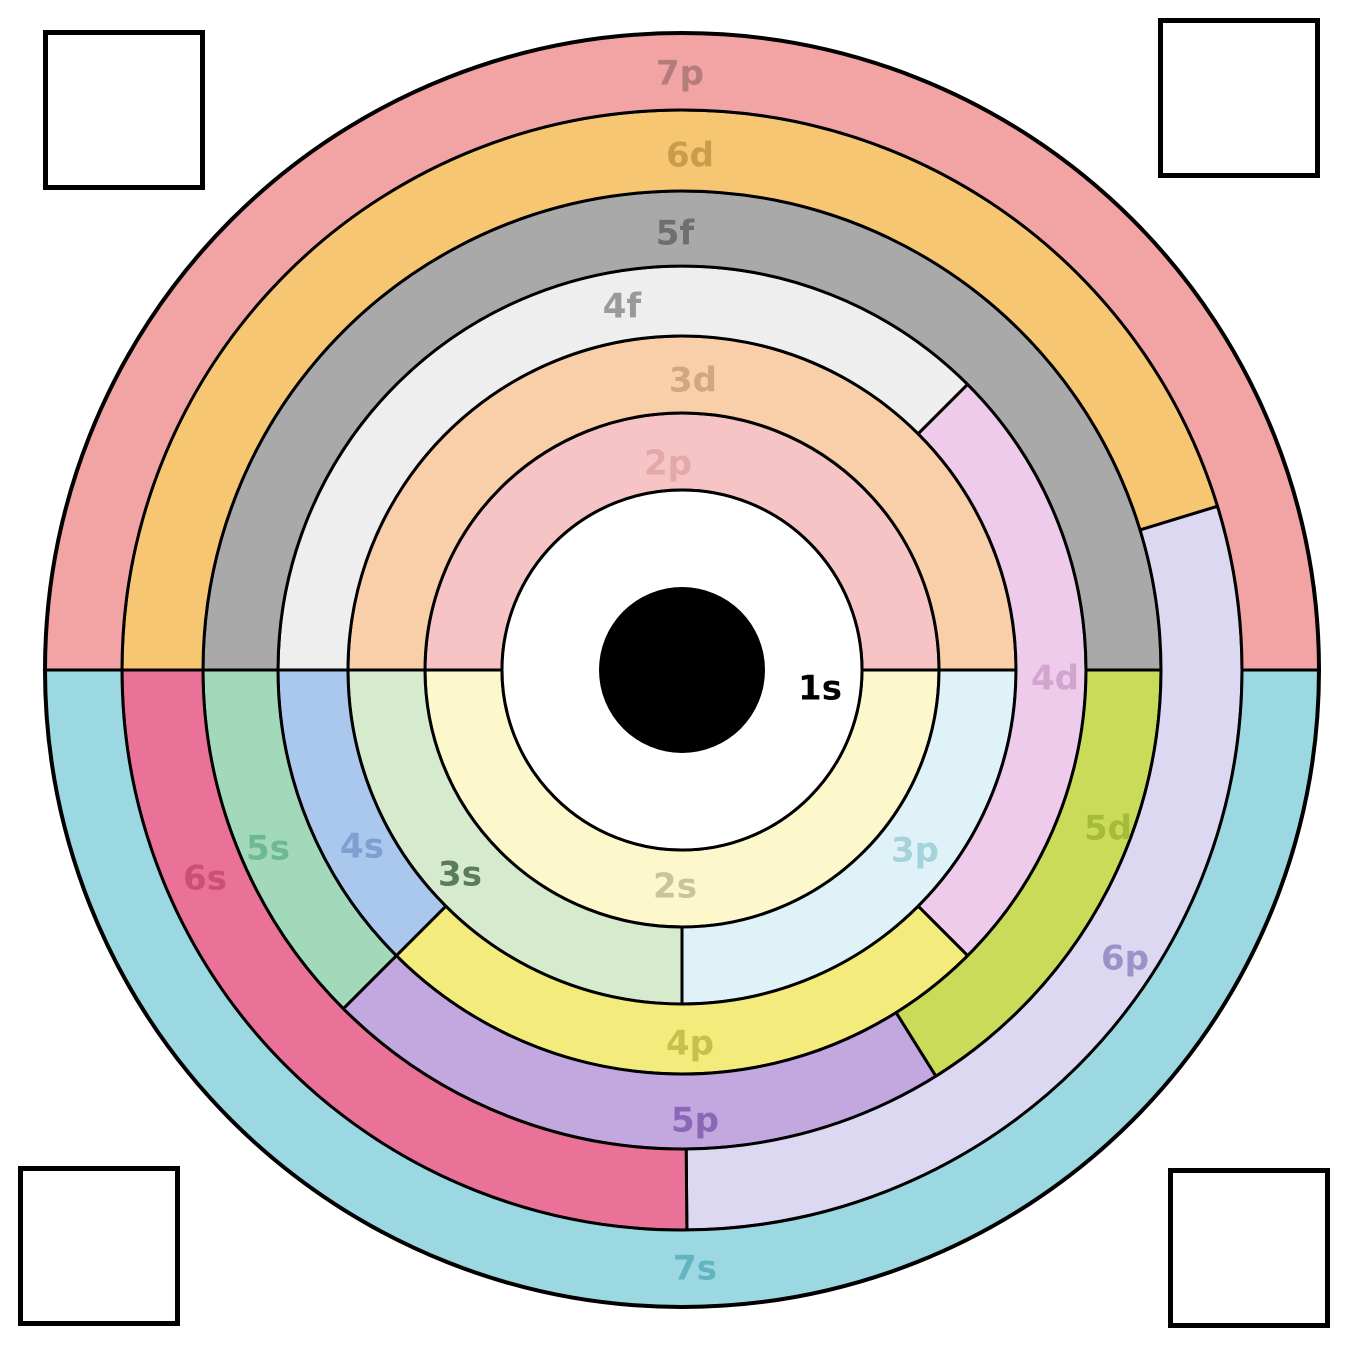 This screenshot has height=1355, width=1357. I want to click on orbital-label-3d: 3d, so click(693, 381).